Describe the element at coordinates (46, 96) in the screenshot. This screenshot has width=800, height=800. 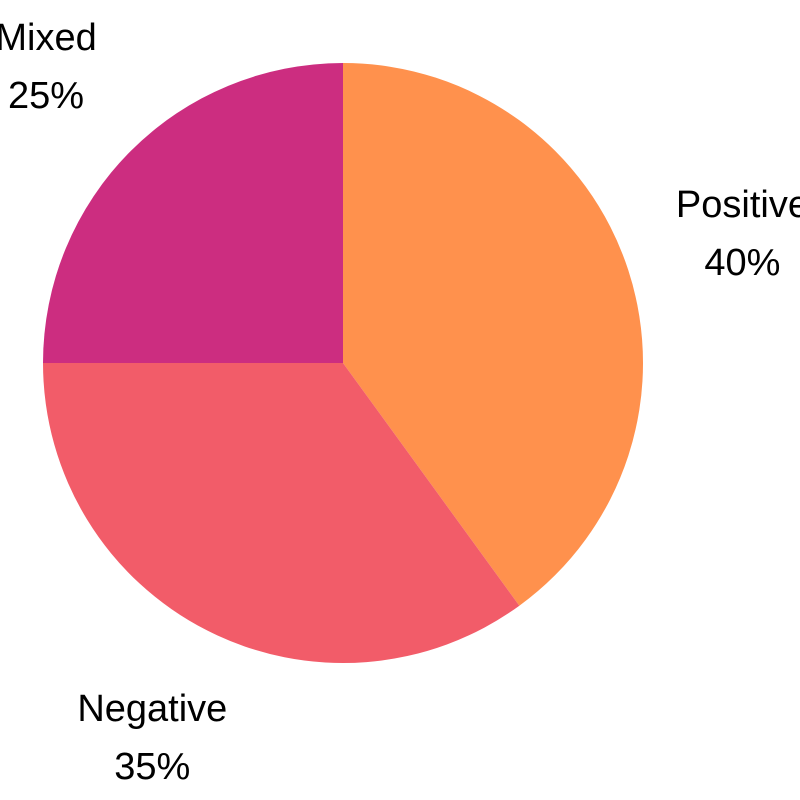
I see `slice-value-mixed: 25%` at that location.